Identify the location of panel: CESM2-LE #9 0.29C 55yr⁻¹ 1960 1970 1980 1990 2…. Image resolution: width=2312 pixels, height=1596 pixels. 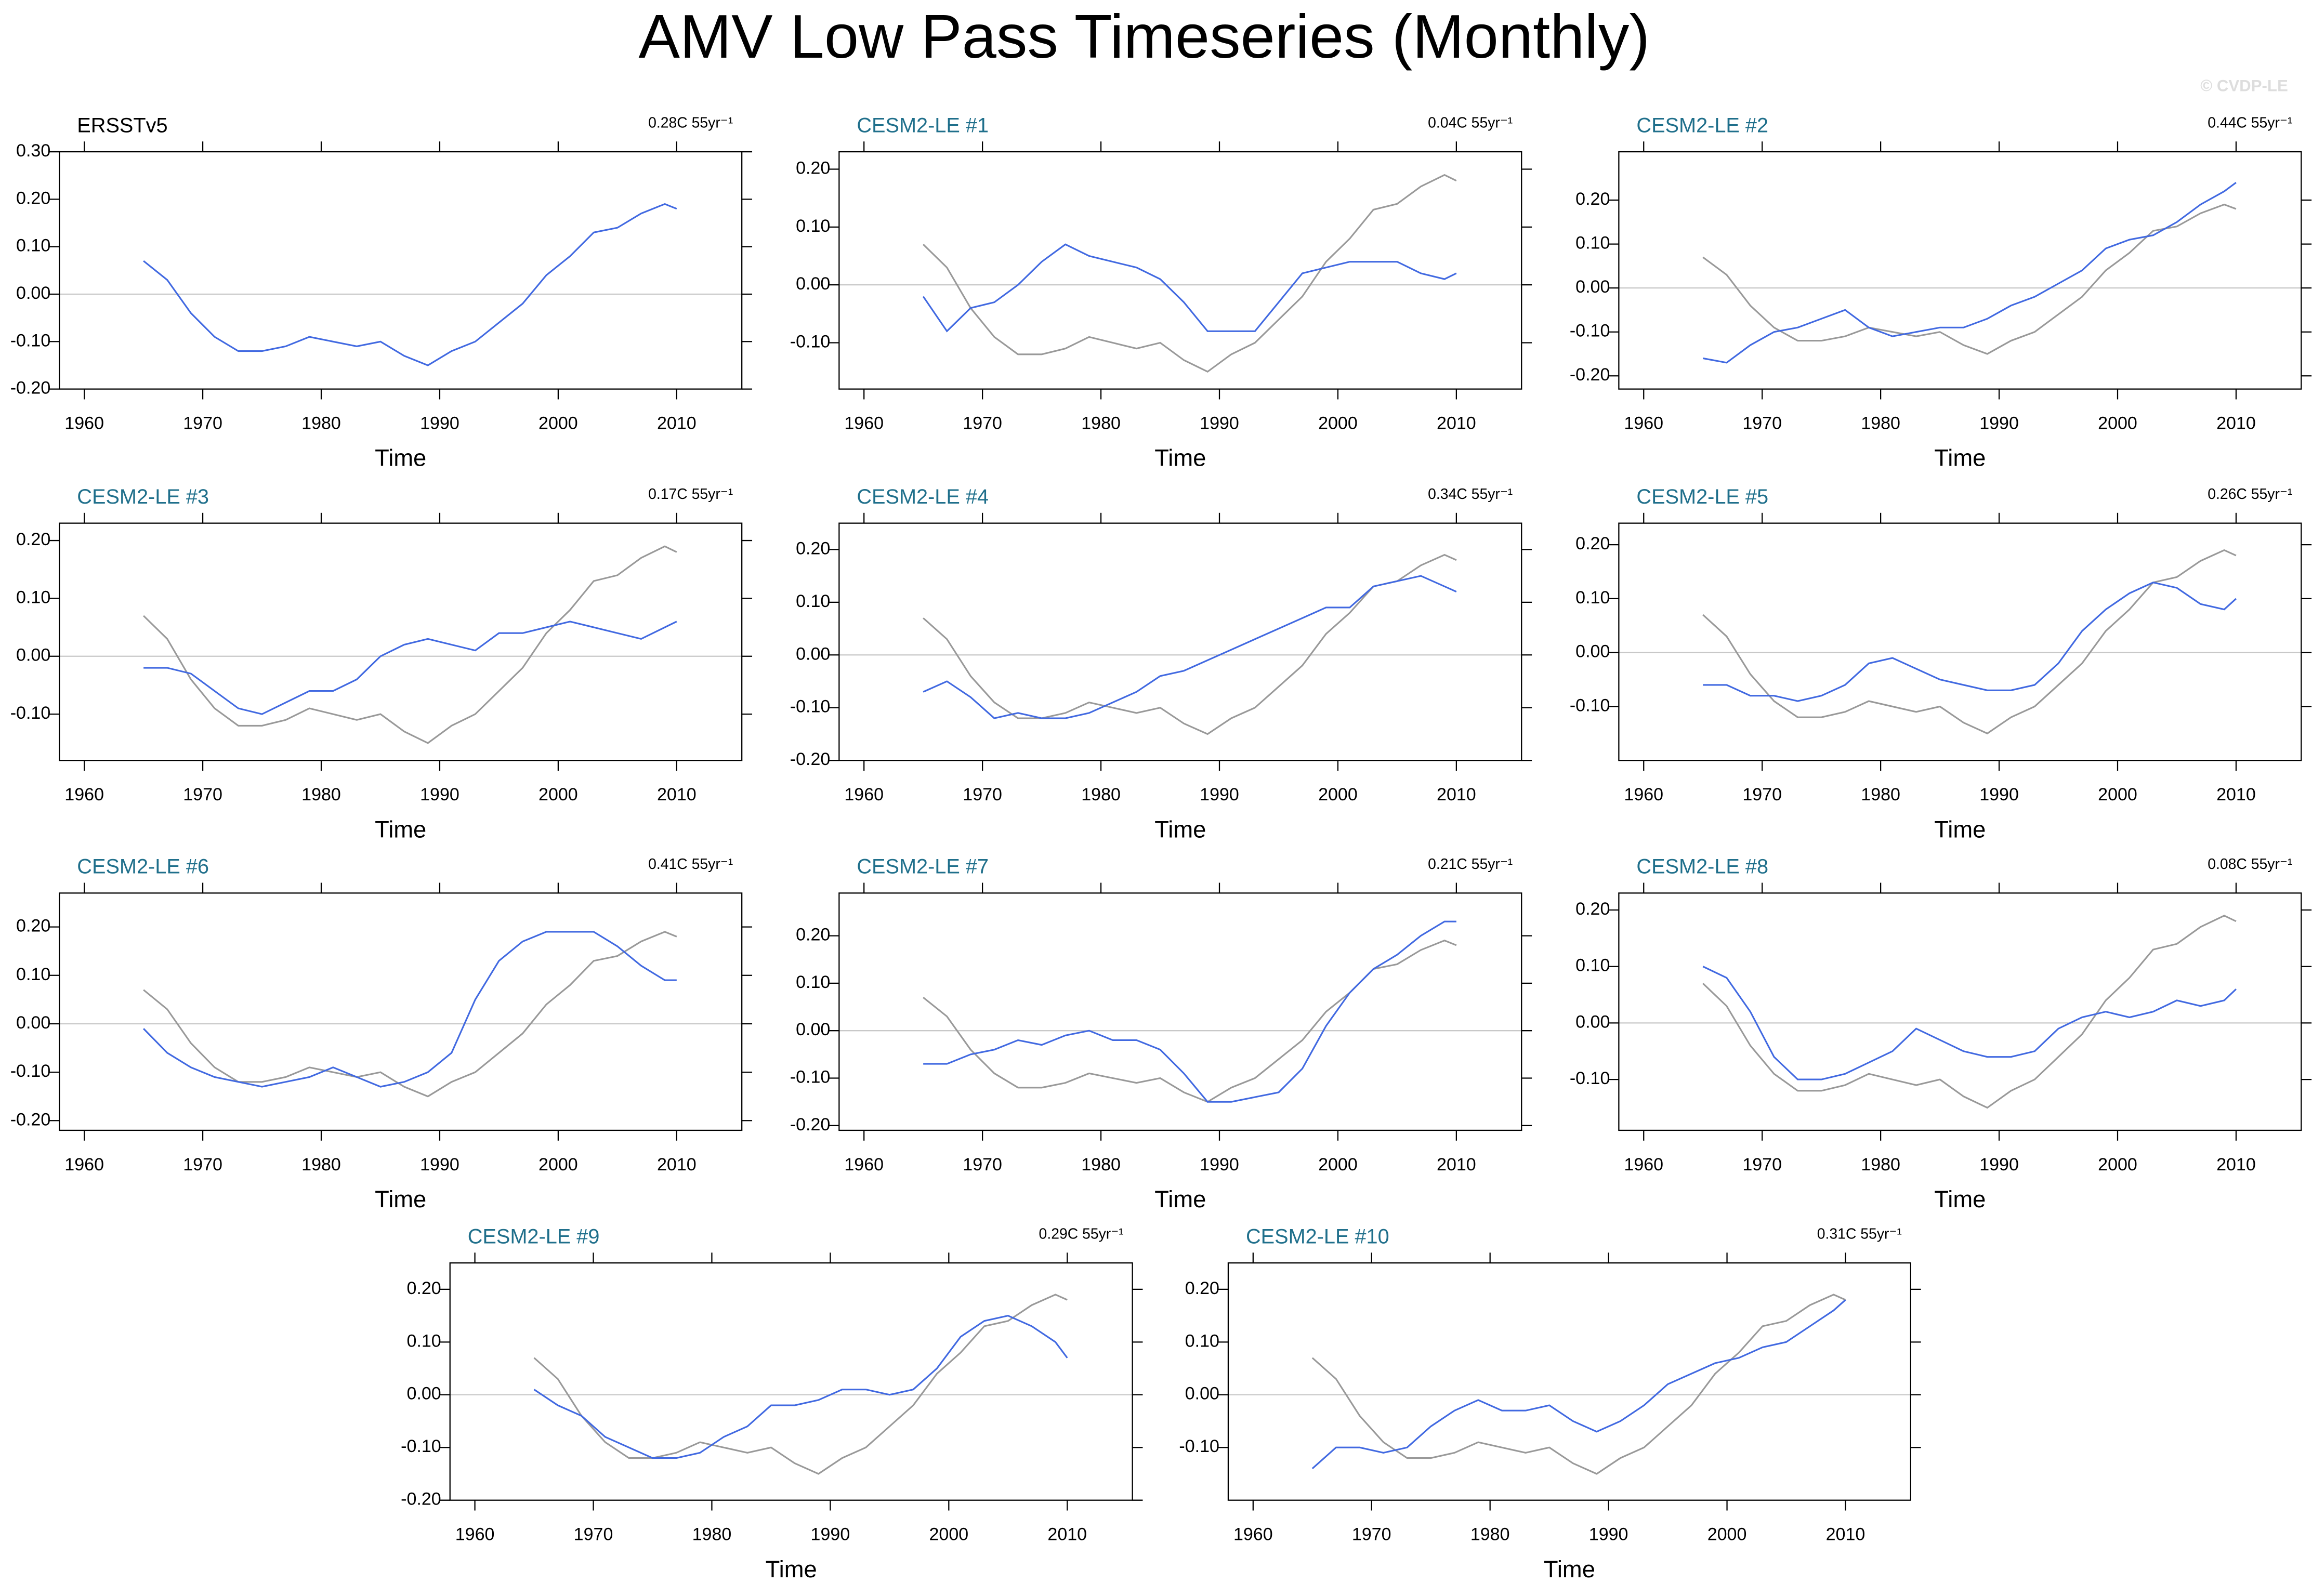
(772, 1404).